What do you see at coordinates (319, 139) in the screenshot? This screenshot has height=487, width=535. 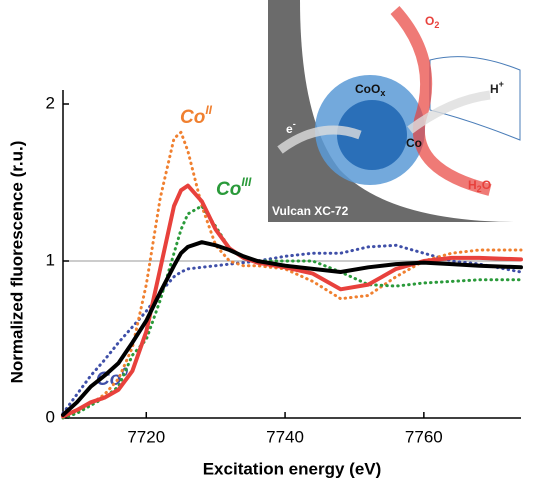 I see `inset-e-arrow` at bounding box center [319, 139].